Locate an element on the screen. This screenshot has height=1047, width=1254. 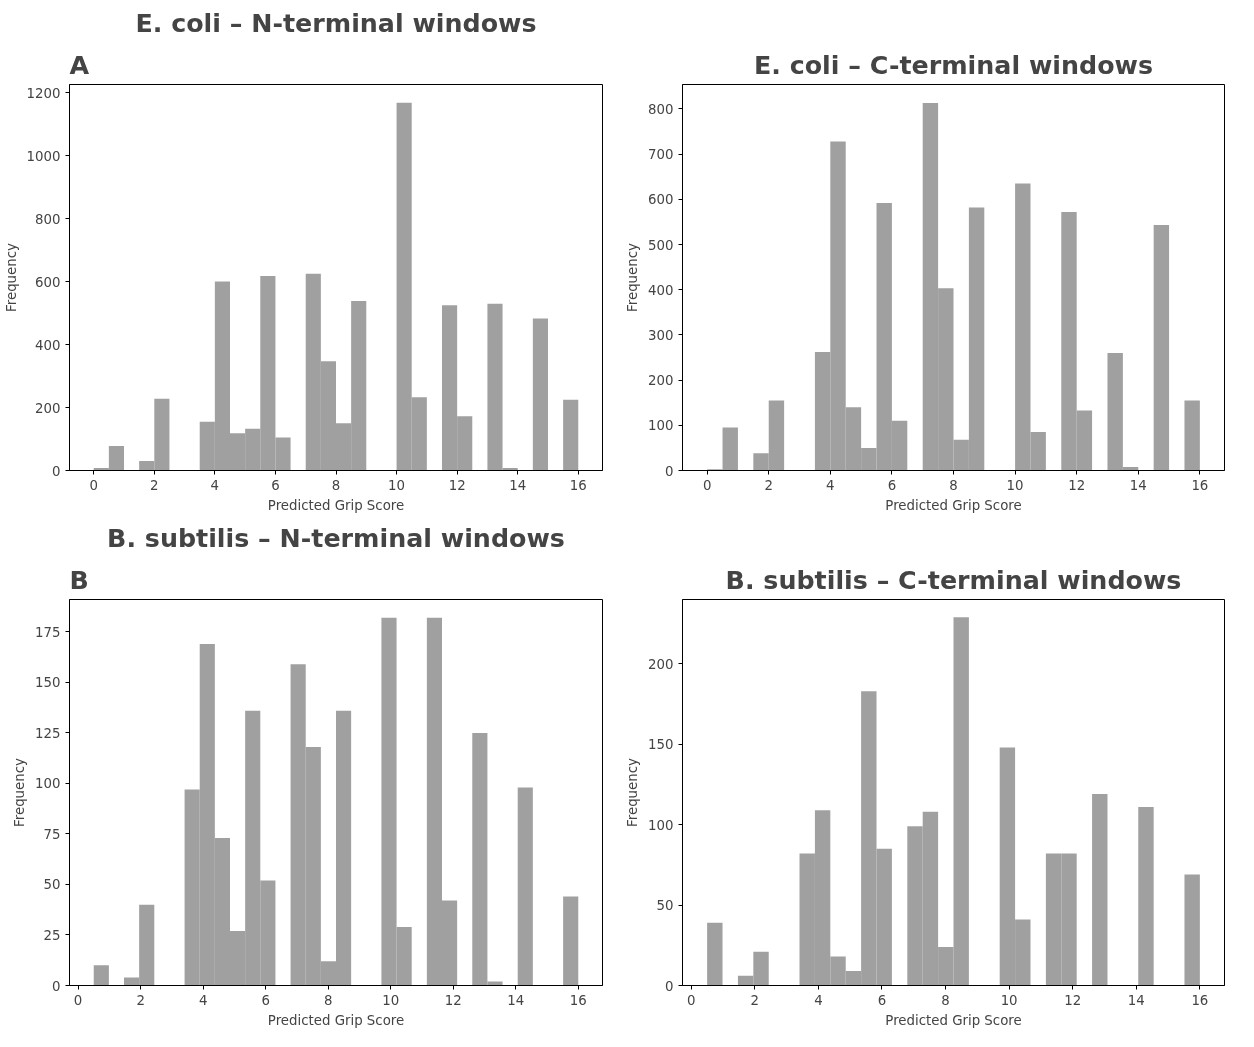
y-tick-label: 25 is located at coordinates (52, 935).